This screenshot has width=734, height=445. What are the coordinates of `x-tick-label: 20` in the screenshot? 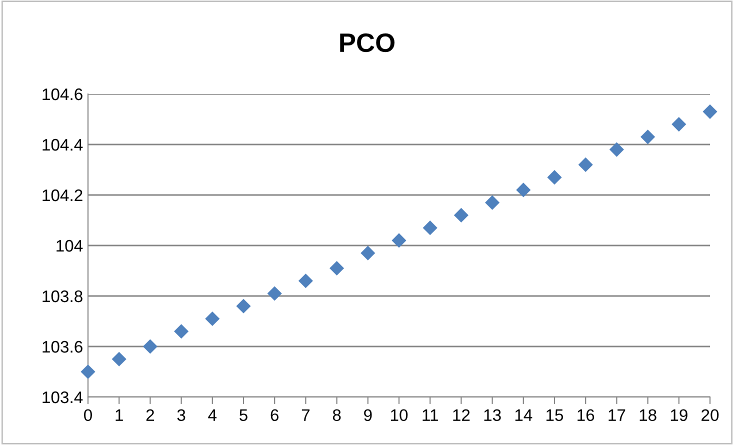 It's located at (710, 415).